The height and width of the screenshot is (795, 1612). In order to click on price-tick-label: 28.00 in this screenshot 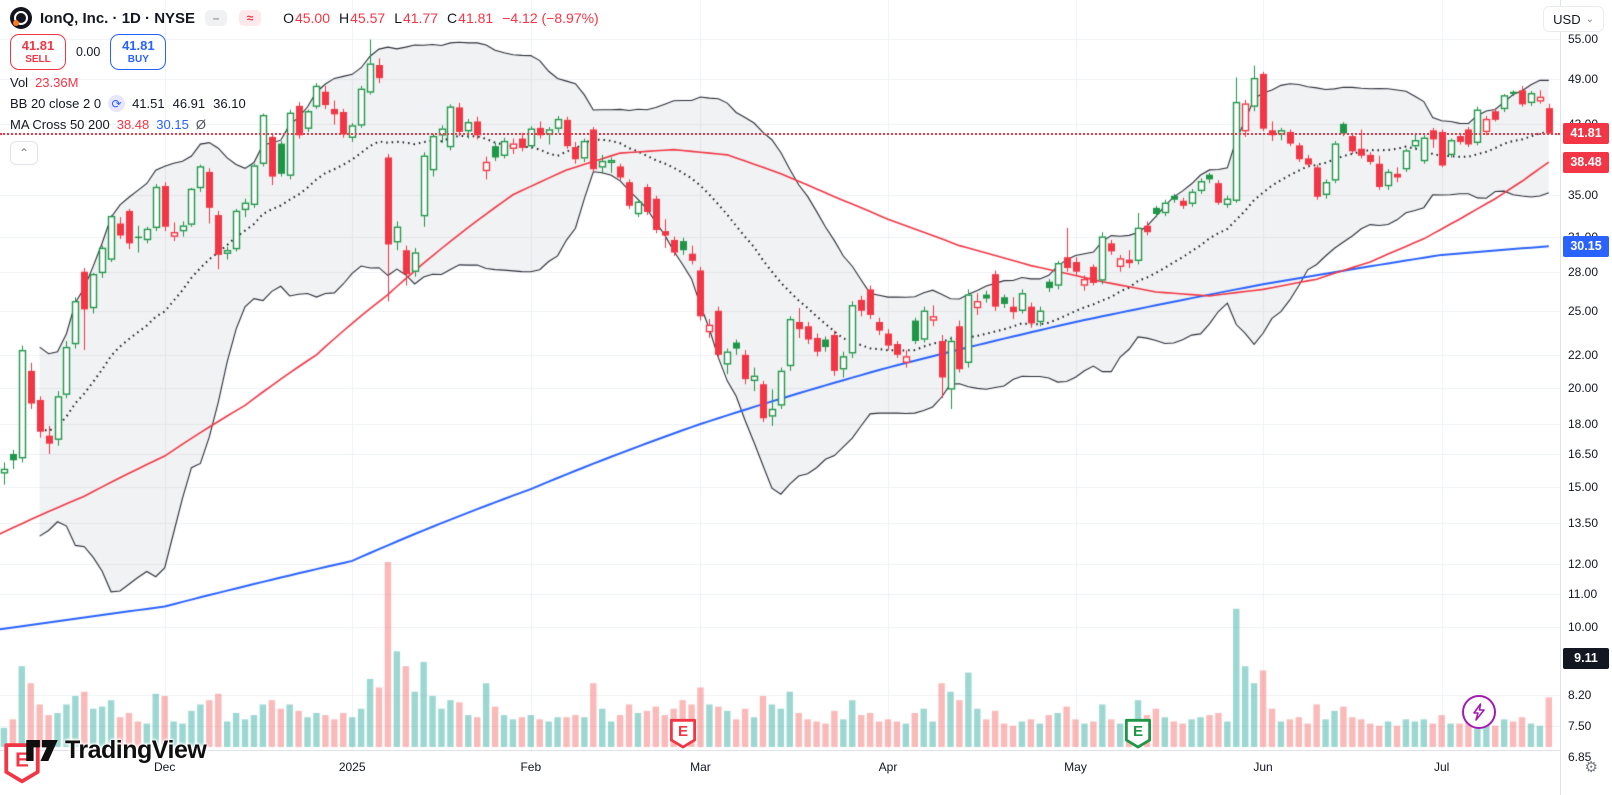, I will do `click(1583, 271)`.